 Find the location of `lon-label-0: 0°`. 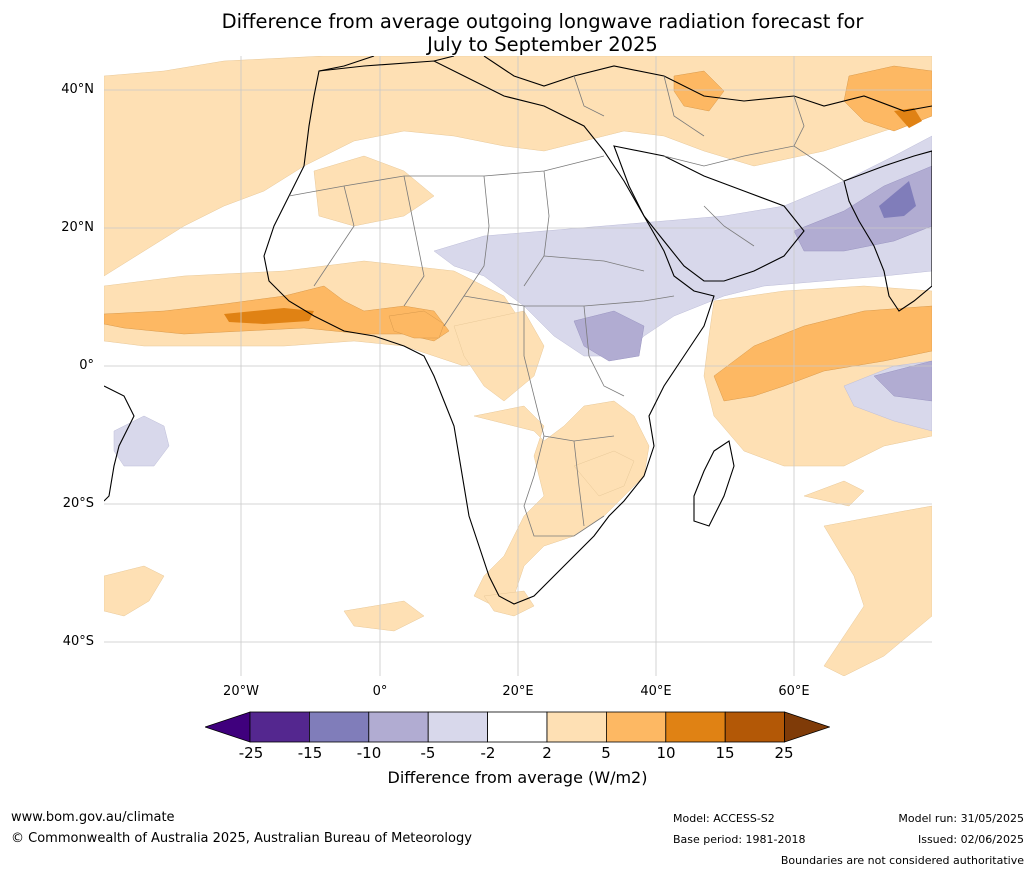

lon-label-0: 0° is located at coordinates (380, 691).